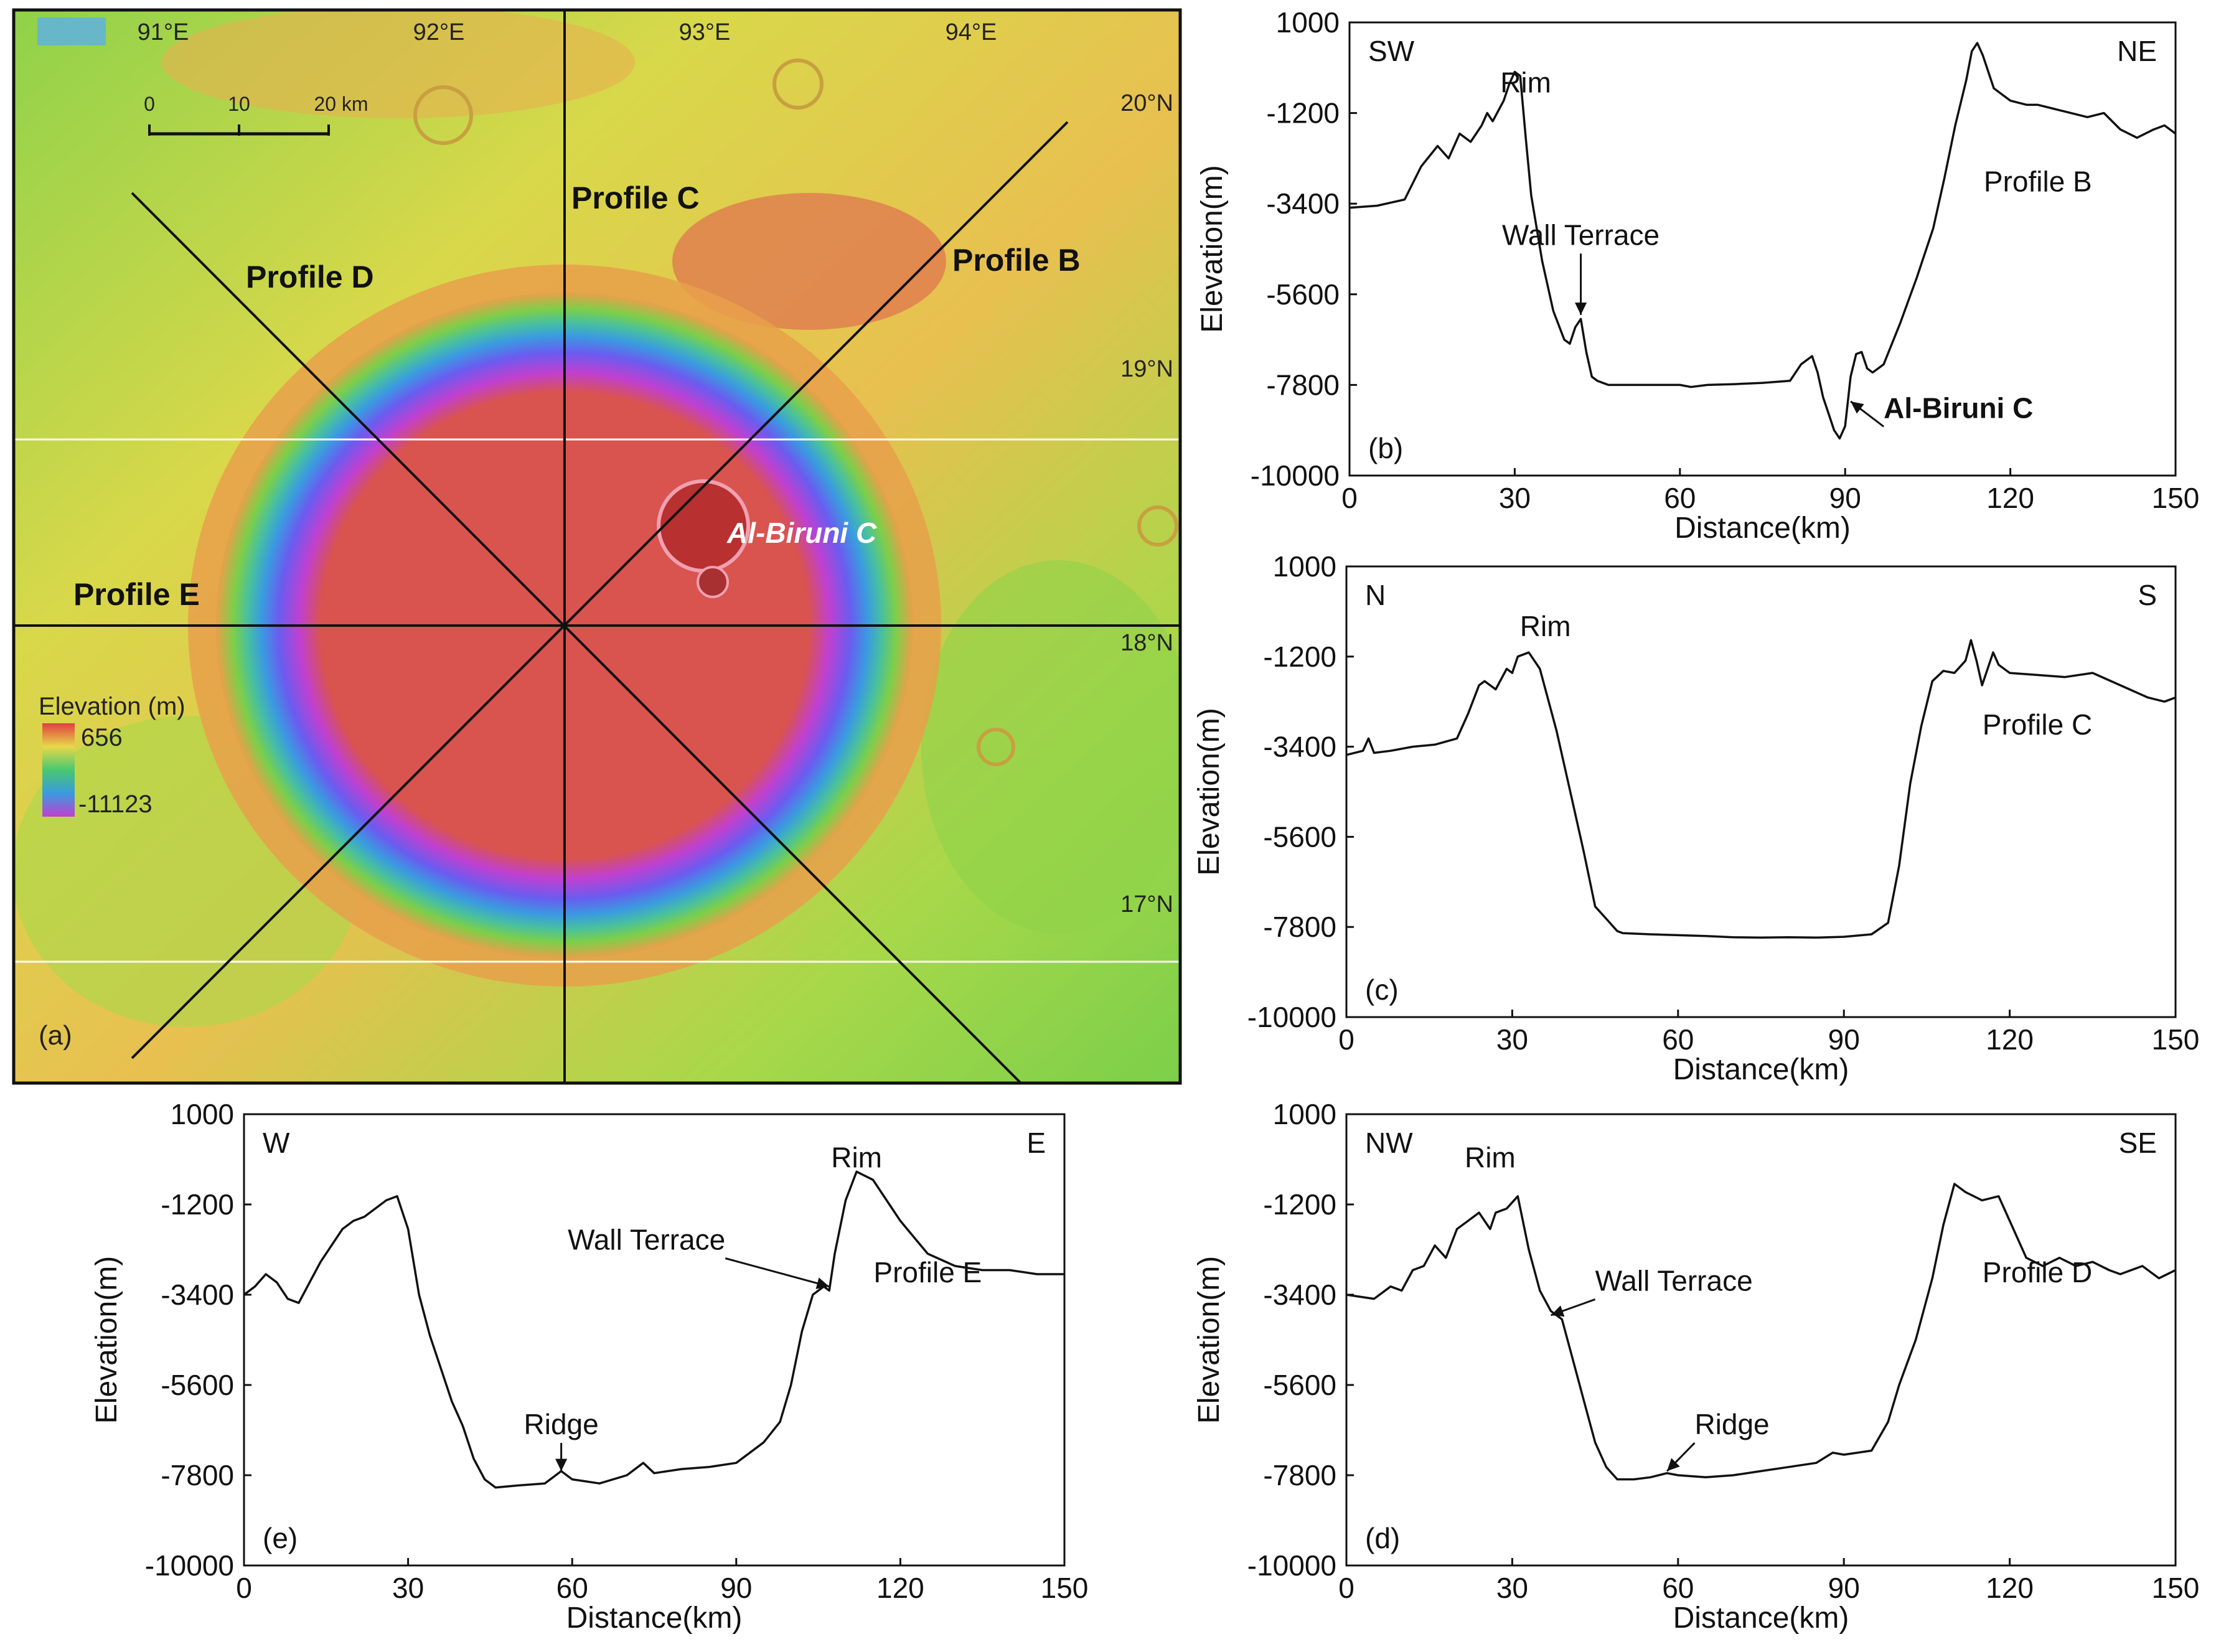  I want to click on direction-label-left: SW, so click(1391, 51).